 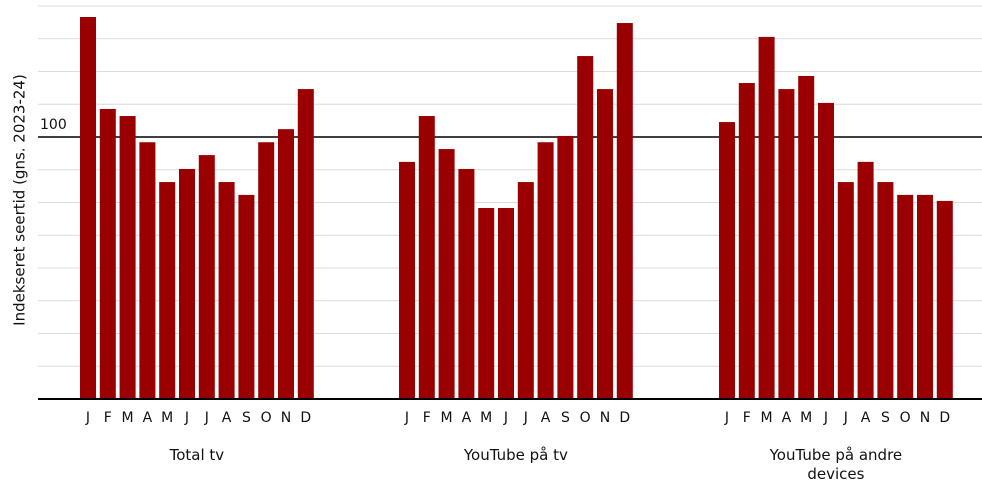 What do you see at coordinates (197, 455) in the screenshot?
I see `group-label: Total tv` at bounding box center [197, 455].